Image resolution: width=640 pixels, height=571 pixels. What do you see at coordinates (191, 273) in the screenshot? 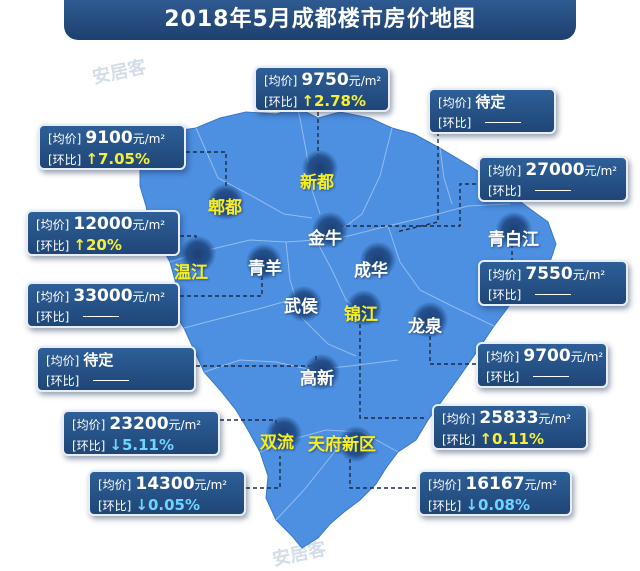
I see `district-label-wenjiang: 温江` at bounding box center [191, 273].